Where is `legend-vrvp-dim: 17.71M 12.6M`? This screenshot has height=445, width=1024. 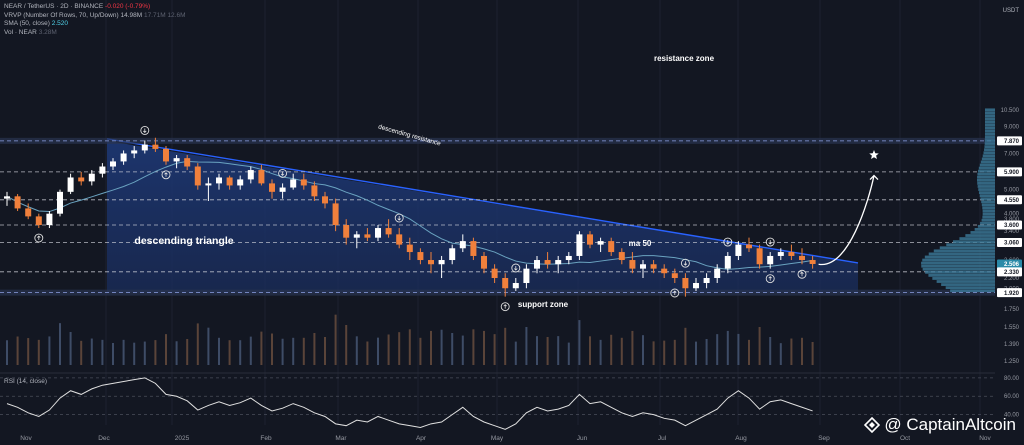 legend-vrvp-dim: 17.71M 12.6M is located at coordinates (164, 15).